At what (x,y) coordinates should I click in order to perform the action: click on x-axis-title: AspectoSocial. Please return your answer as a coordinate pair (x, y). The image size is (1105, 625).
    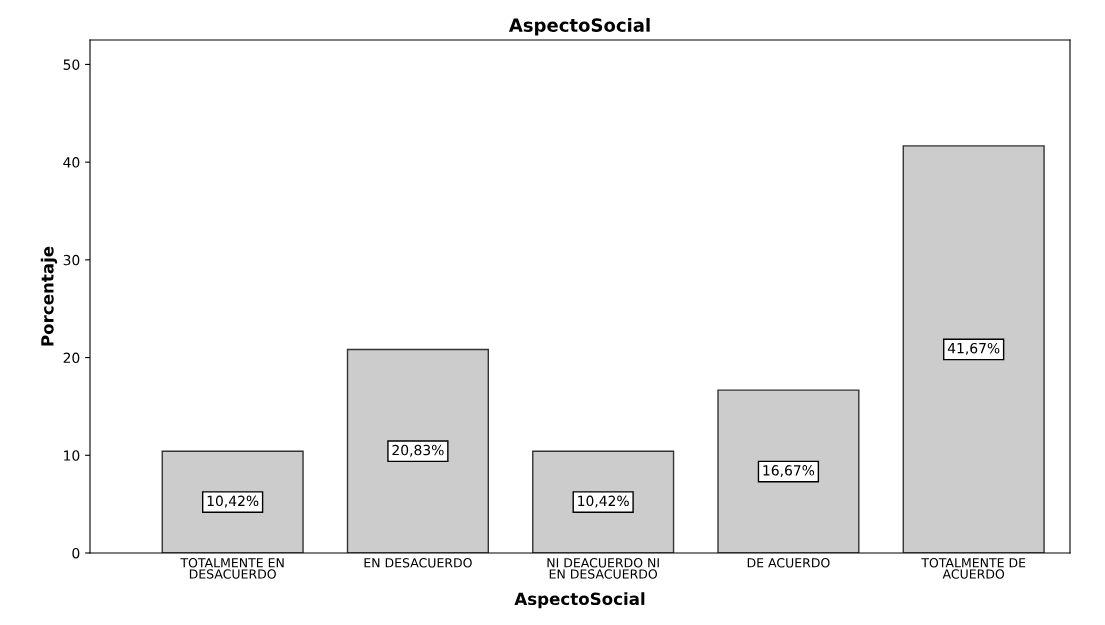
    Looking at the image, I should click on (579, 600).